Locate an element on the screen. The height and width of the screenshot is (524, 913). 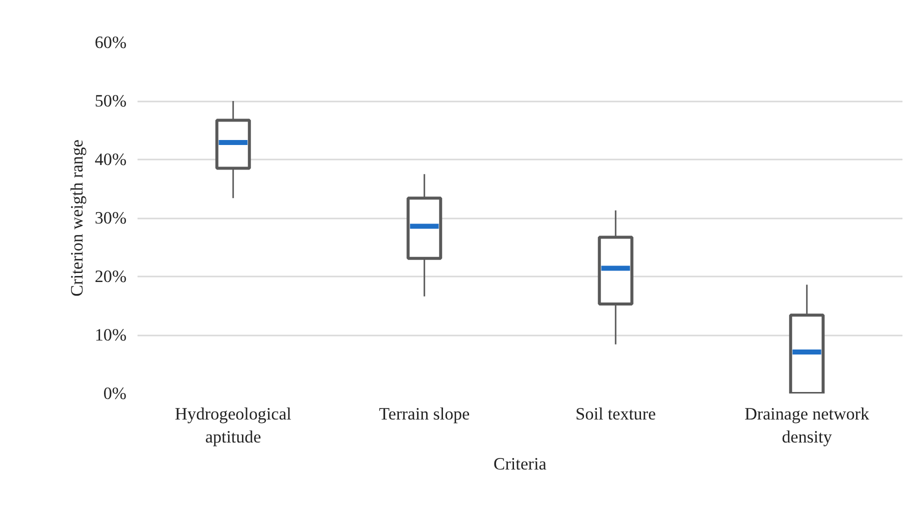
y-tick-label: 40% is located at coordinates (110, 159).